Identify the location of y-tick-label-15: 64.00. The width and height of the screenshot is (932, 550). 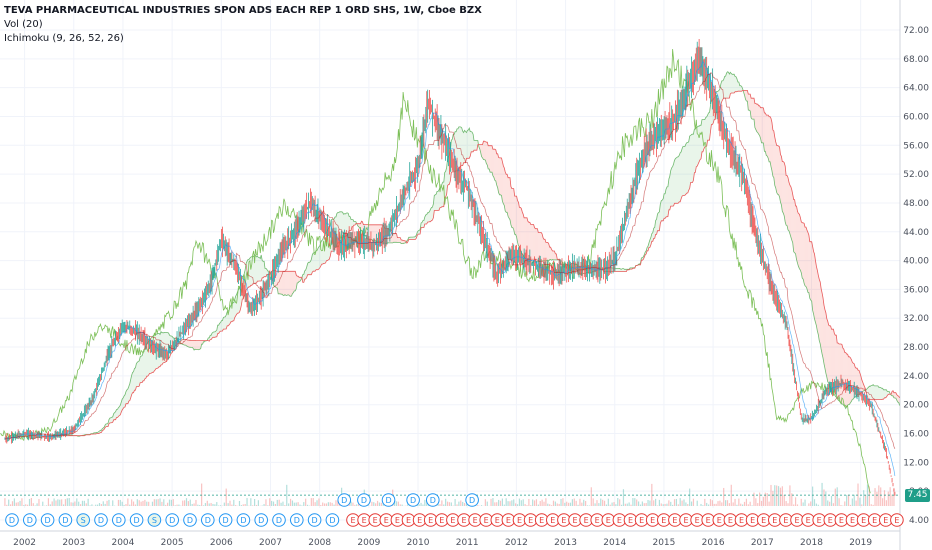
(916, 89).